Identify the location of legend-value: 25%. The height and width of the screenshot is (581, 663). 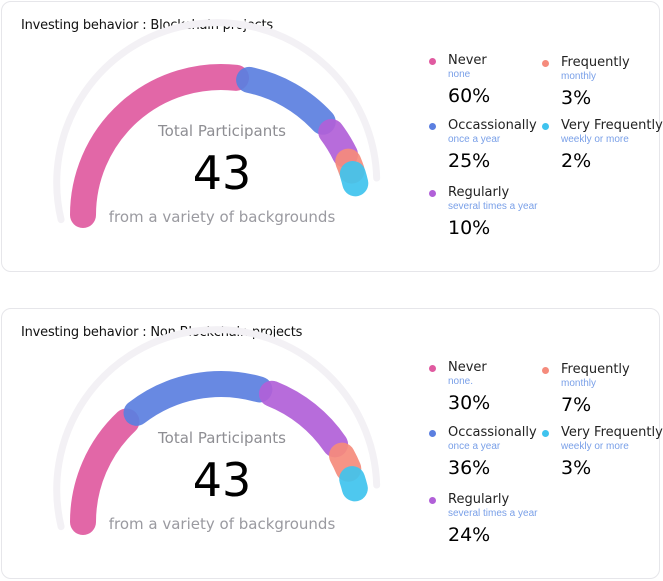
(469, 161).